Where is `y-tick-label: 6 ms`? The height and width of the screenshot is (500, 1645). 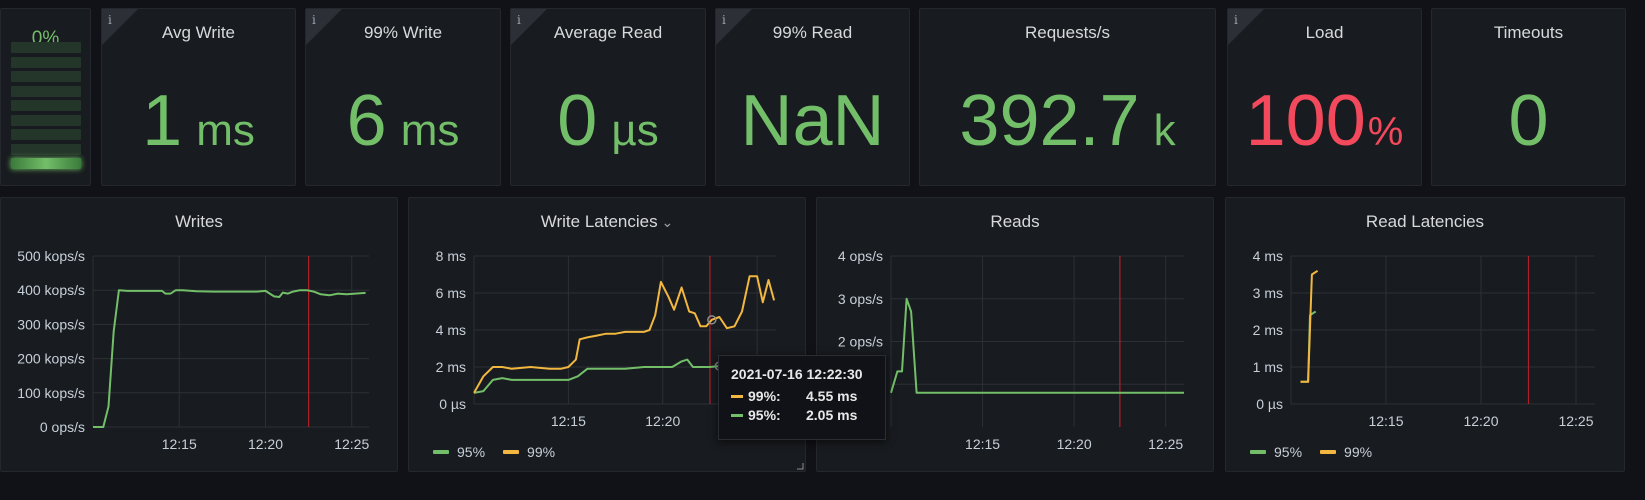 y-tick-label: 6 ms is located at coordinates (451, 293).